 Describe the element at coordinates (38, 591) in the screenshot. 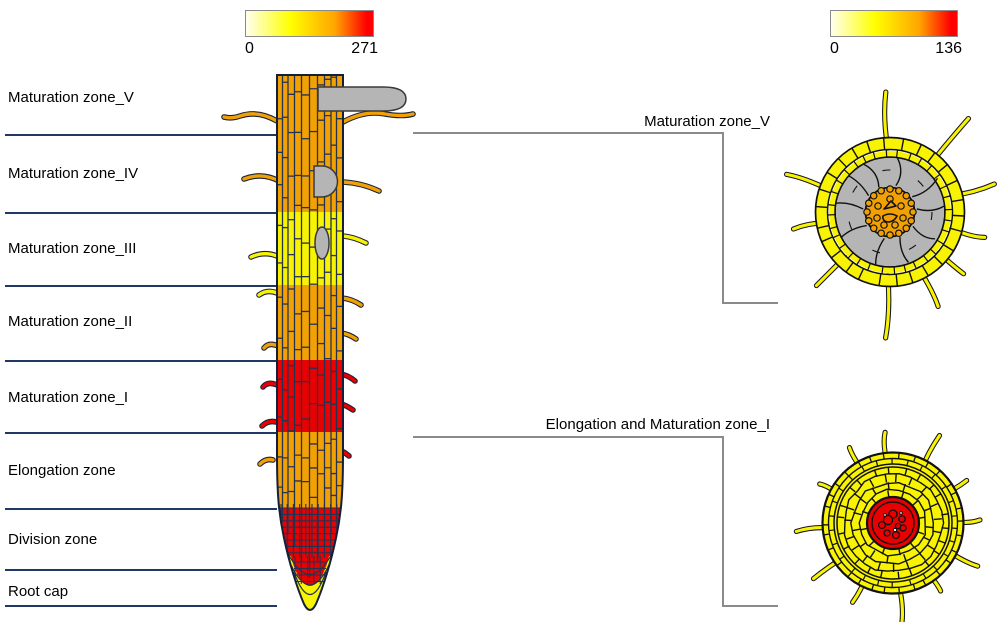

I see `zone-label-root-cap: Root cap` at that location.